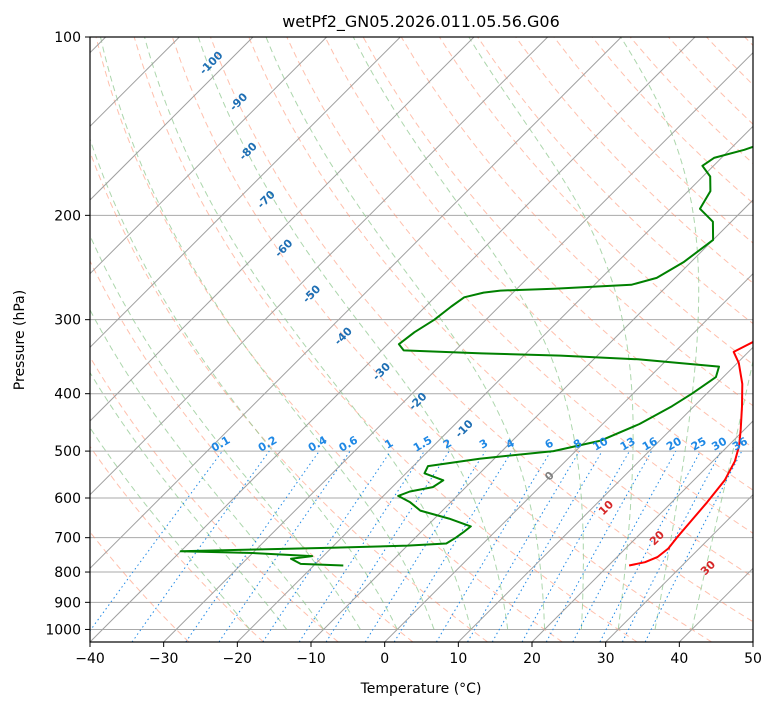 The image size is (775, 708). Describe the element at coordinates (67, 452) in the screenshot. I see `y-tick-label: 500` at that location.